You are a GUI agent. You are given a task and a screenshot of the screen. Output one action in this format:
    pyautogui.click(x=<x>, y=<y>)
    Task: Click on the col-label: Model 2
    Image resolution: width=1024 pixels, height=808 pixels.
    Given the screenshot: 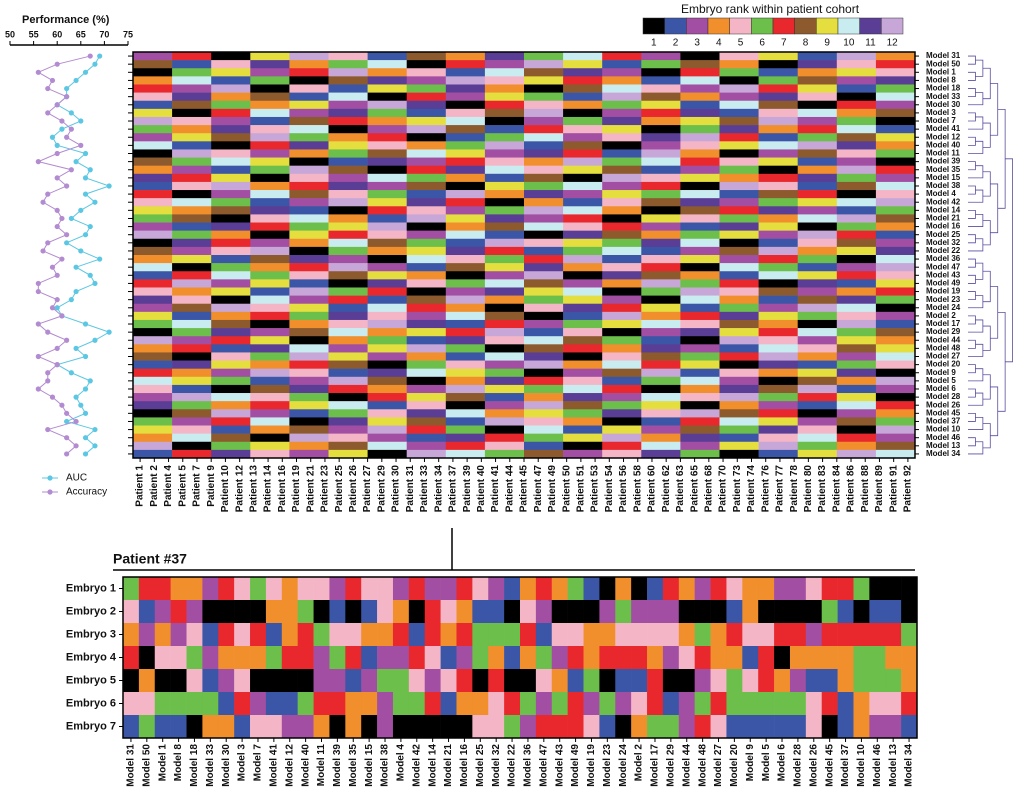 What is the action you would take?
    pyautogui.click(x=639, y=763)
    